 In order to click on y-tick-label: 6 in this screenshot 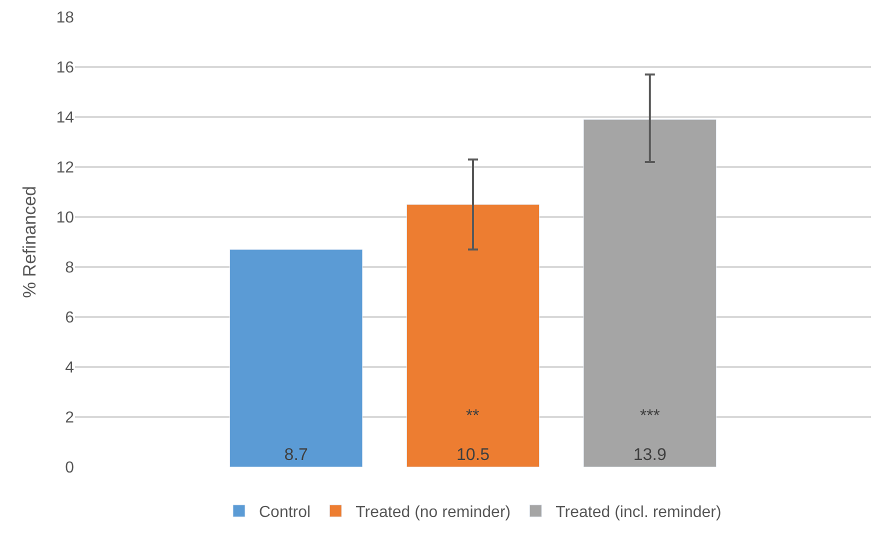, I will do `click(69, 318)`.